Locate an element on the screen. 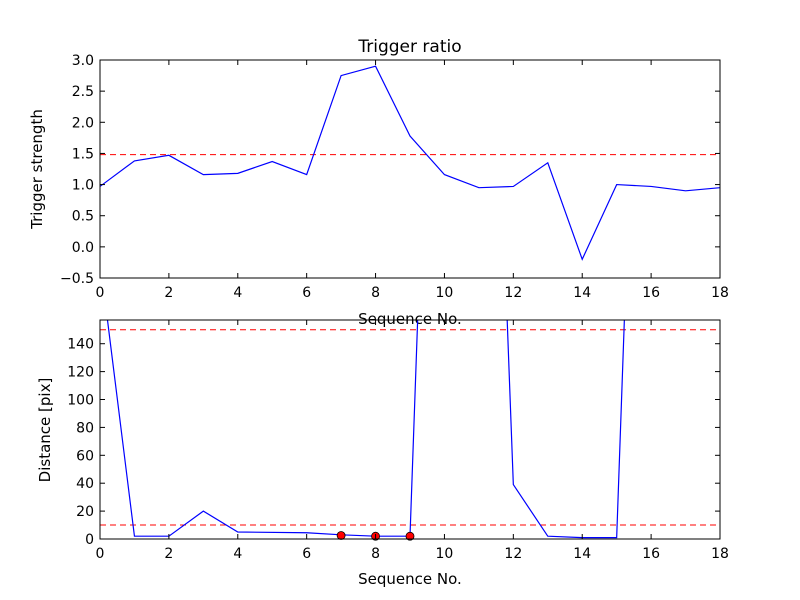 This screenshot has width=800, height=600. y-tick-label: 0.0 is located at coordinates (83, 248).